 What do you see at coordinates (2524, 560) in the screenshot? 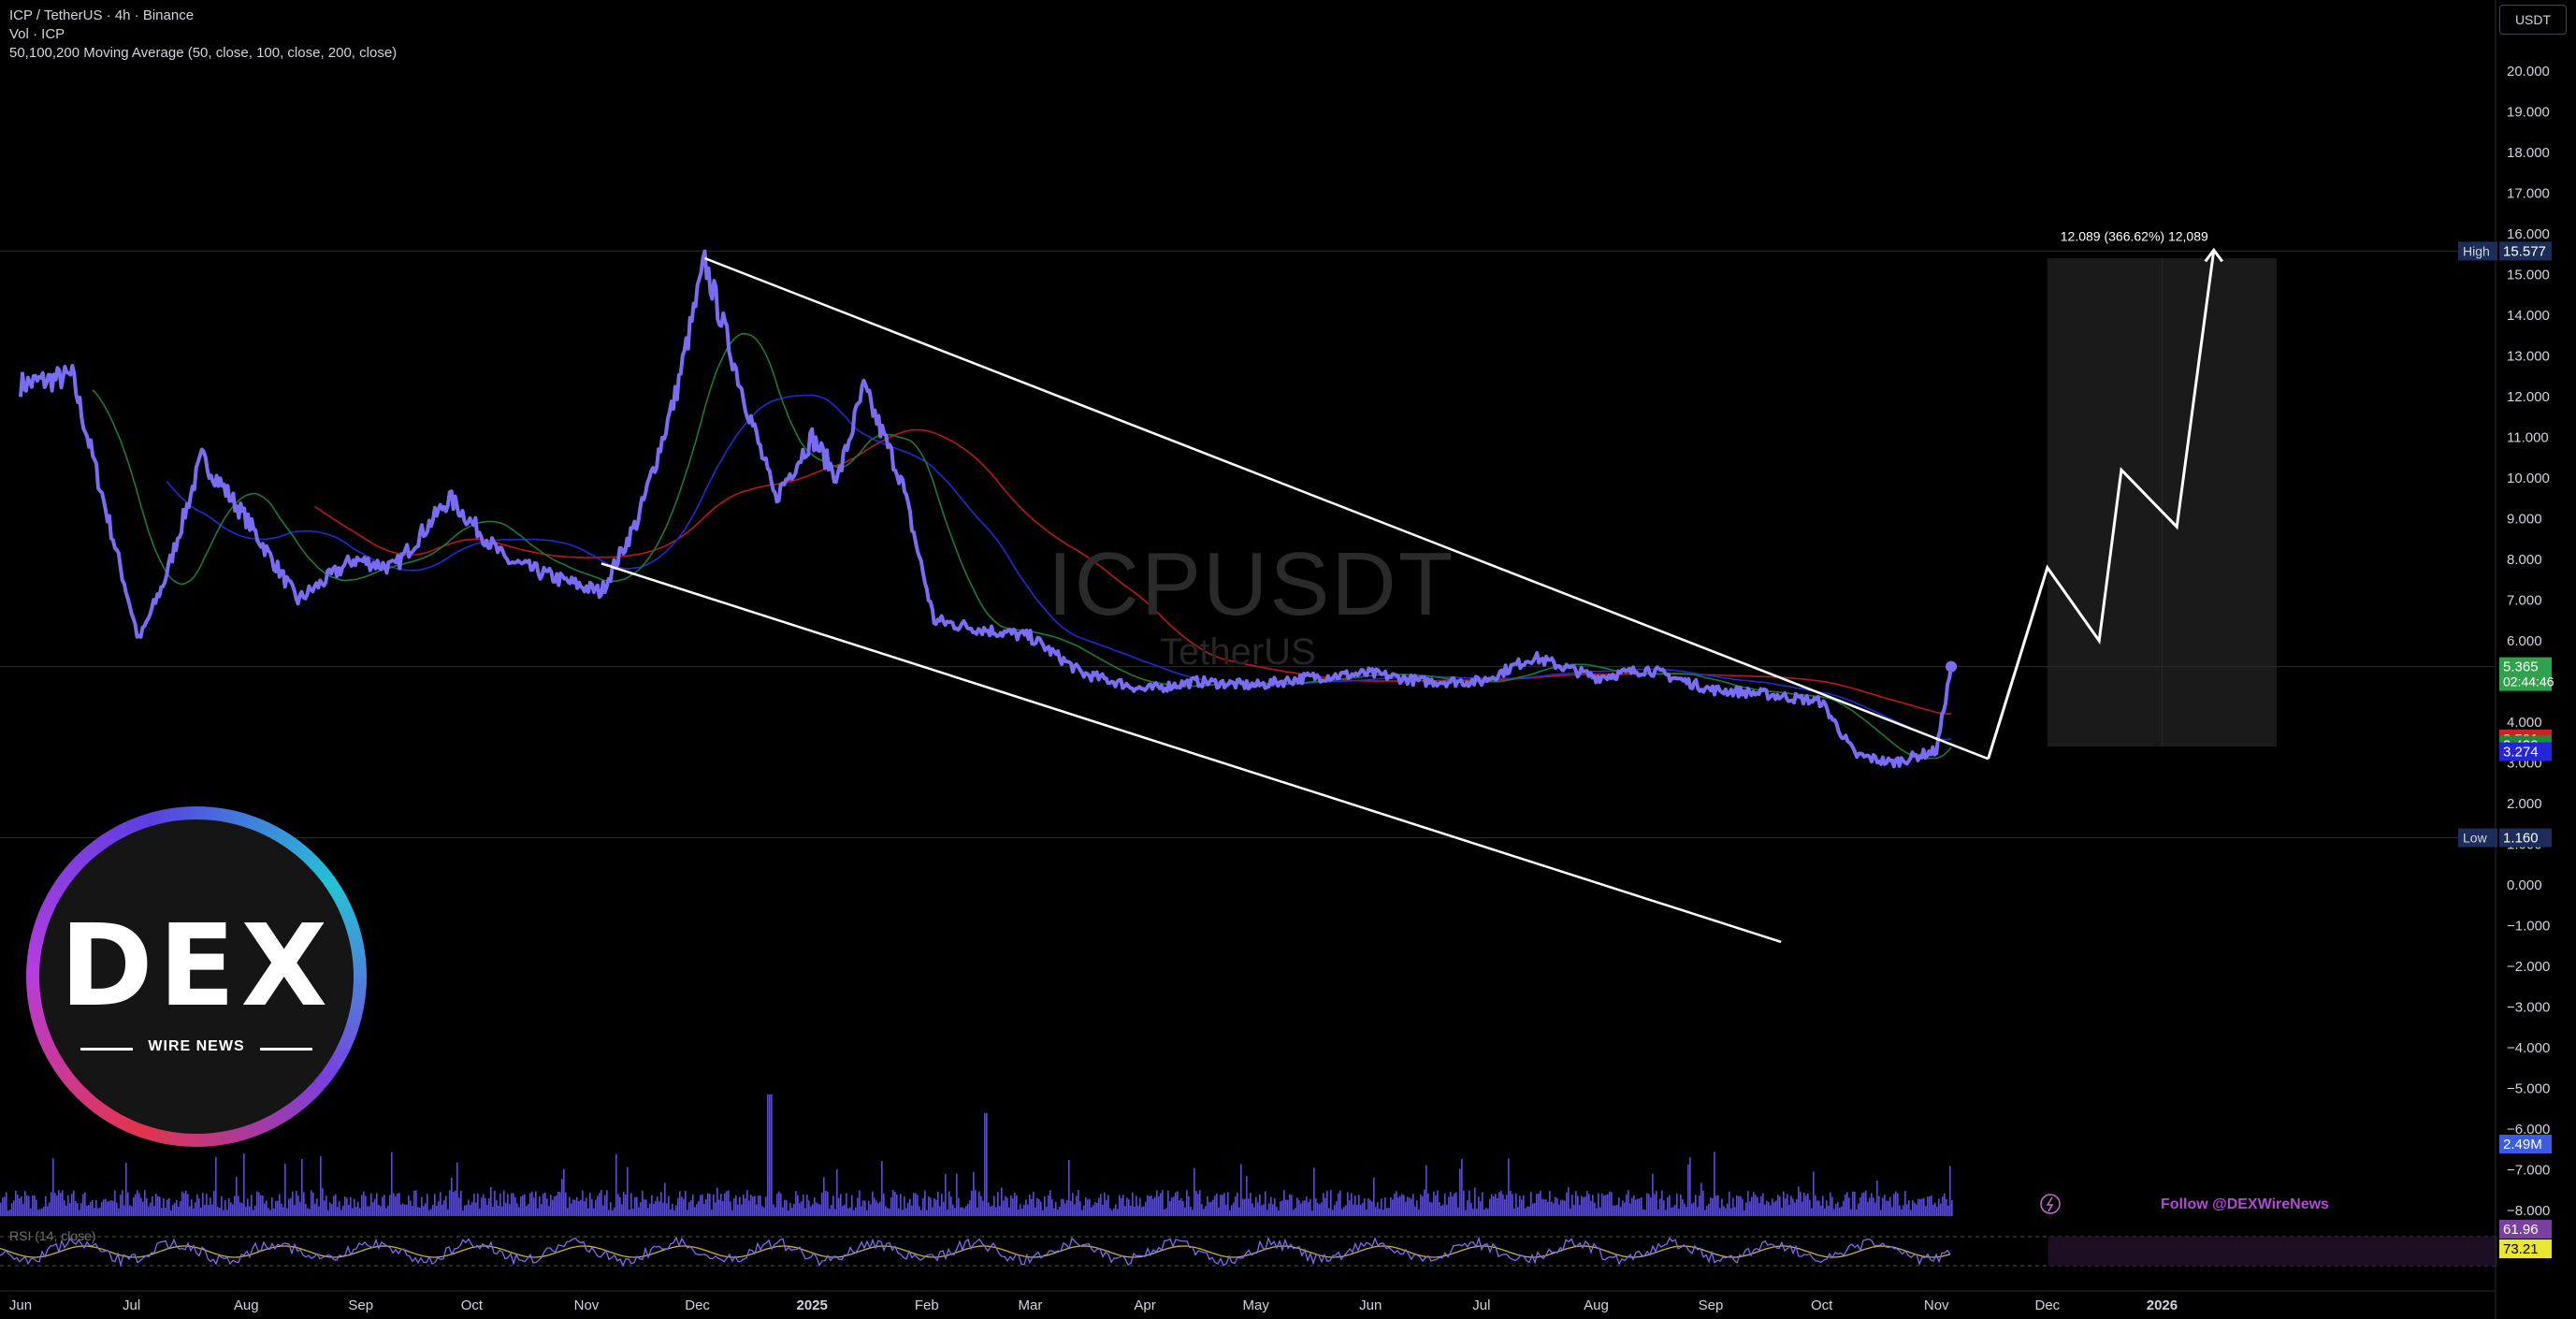
I see `y-tick-label: 8.000` at bounding box center [2524, 560].